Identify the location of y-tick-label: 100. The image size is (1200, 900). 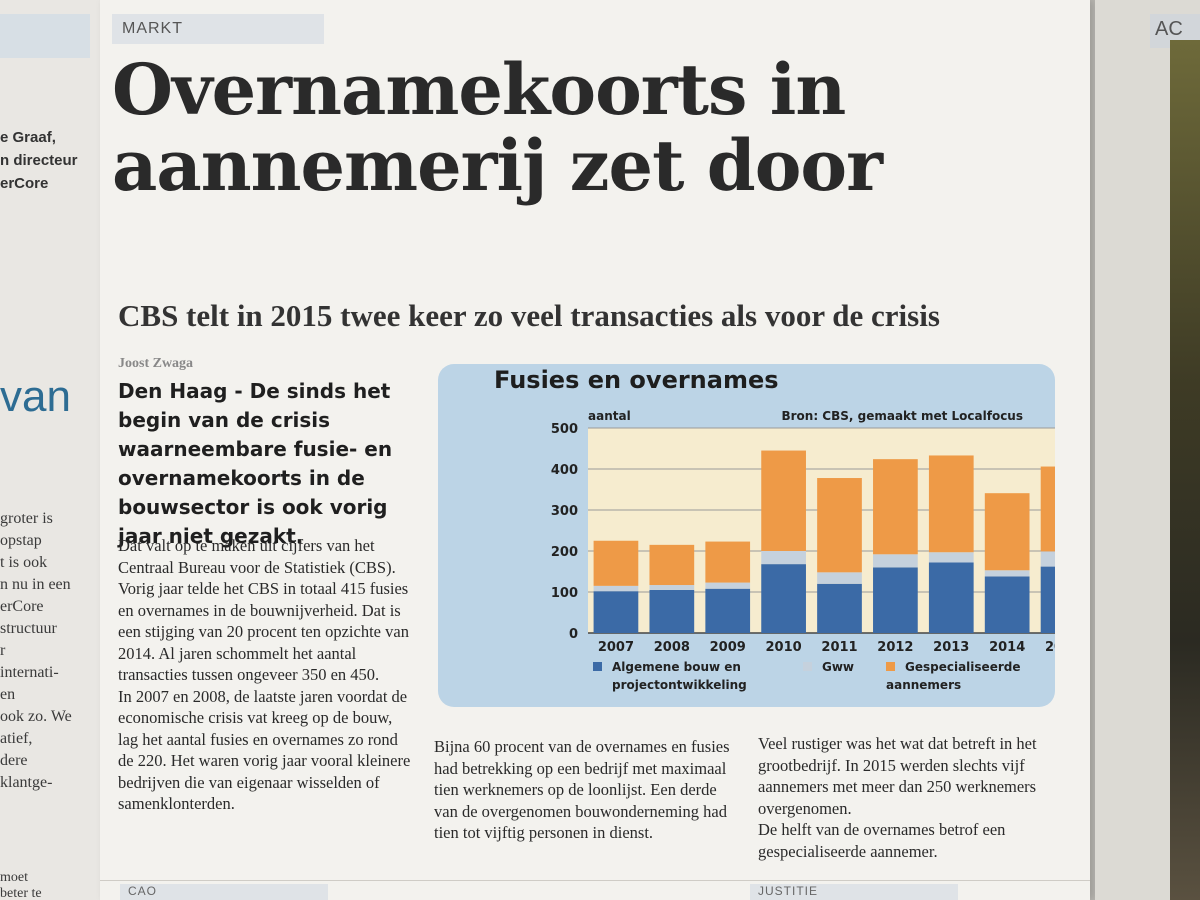
(564, 593).